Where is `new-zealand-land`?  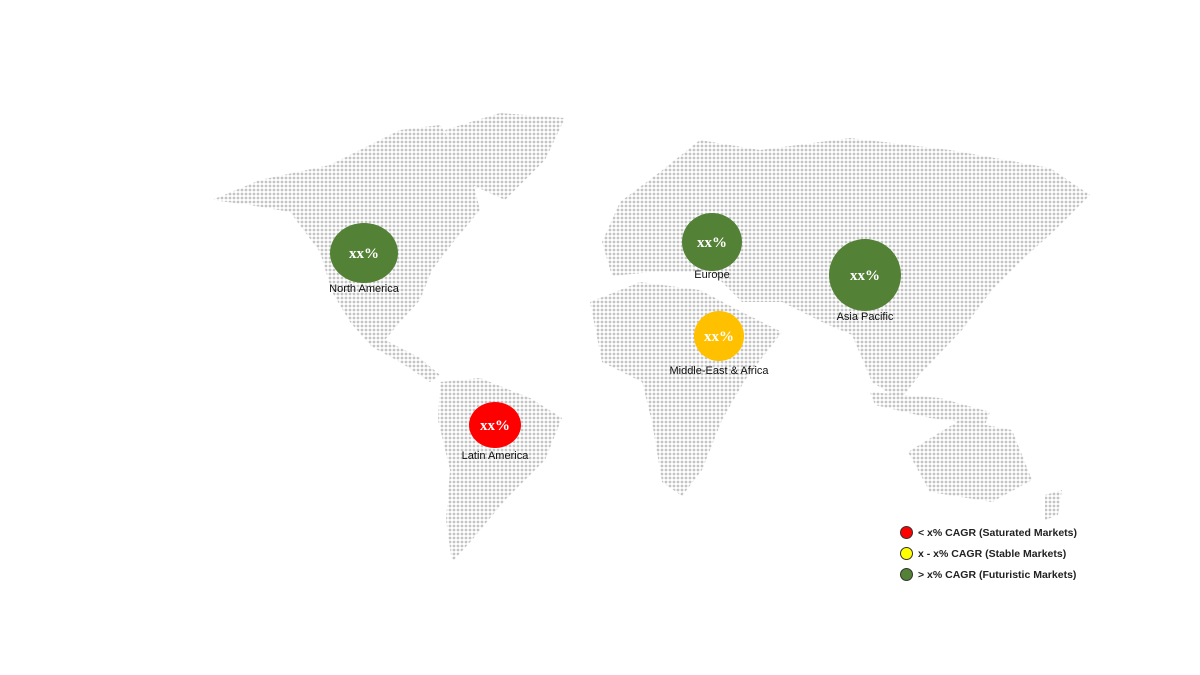 new-zealand-land is located at coordinates (1053, 505).